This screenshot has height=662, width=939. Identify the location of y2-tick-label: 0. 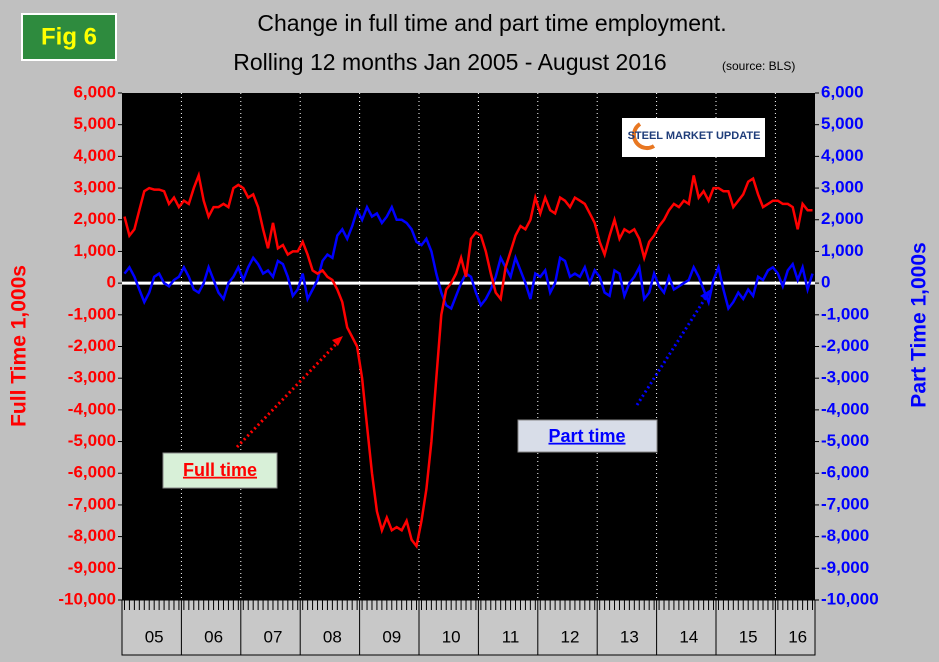
(825, 282).